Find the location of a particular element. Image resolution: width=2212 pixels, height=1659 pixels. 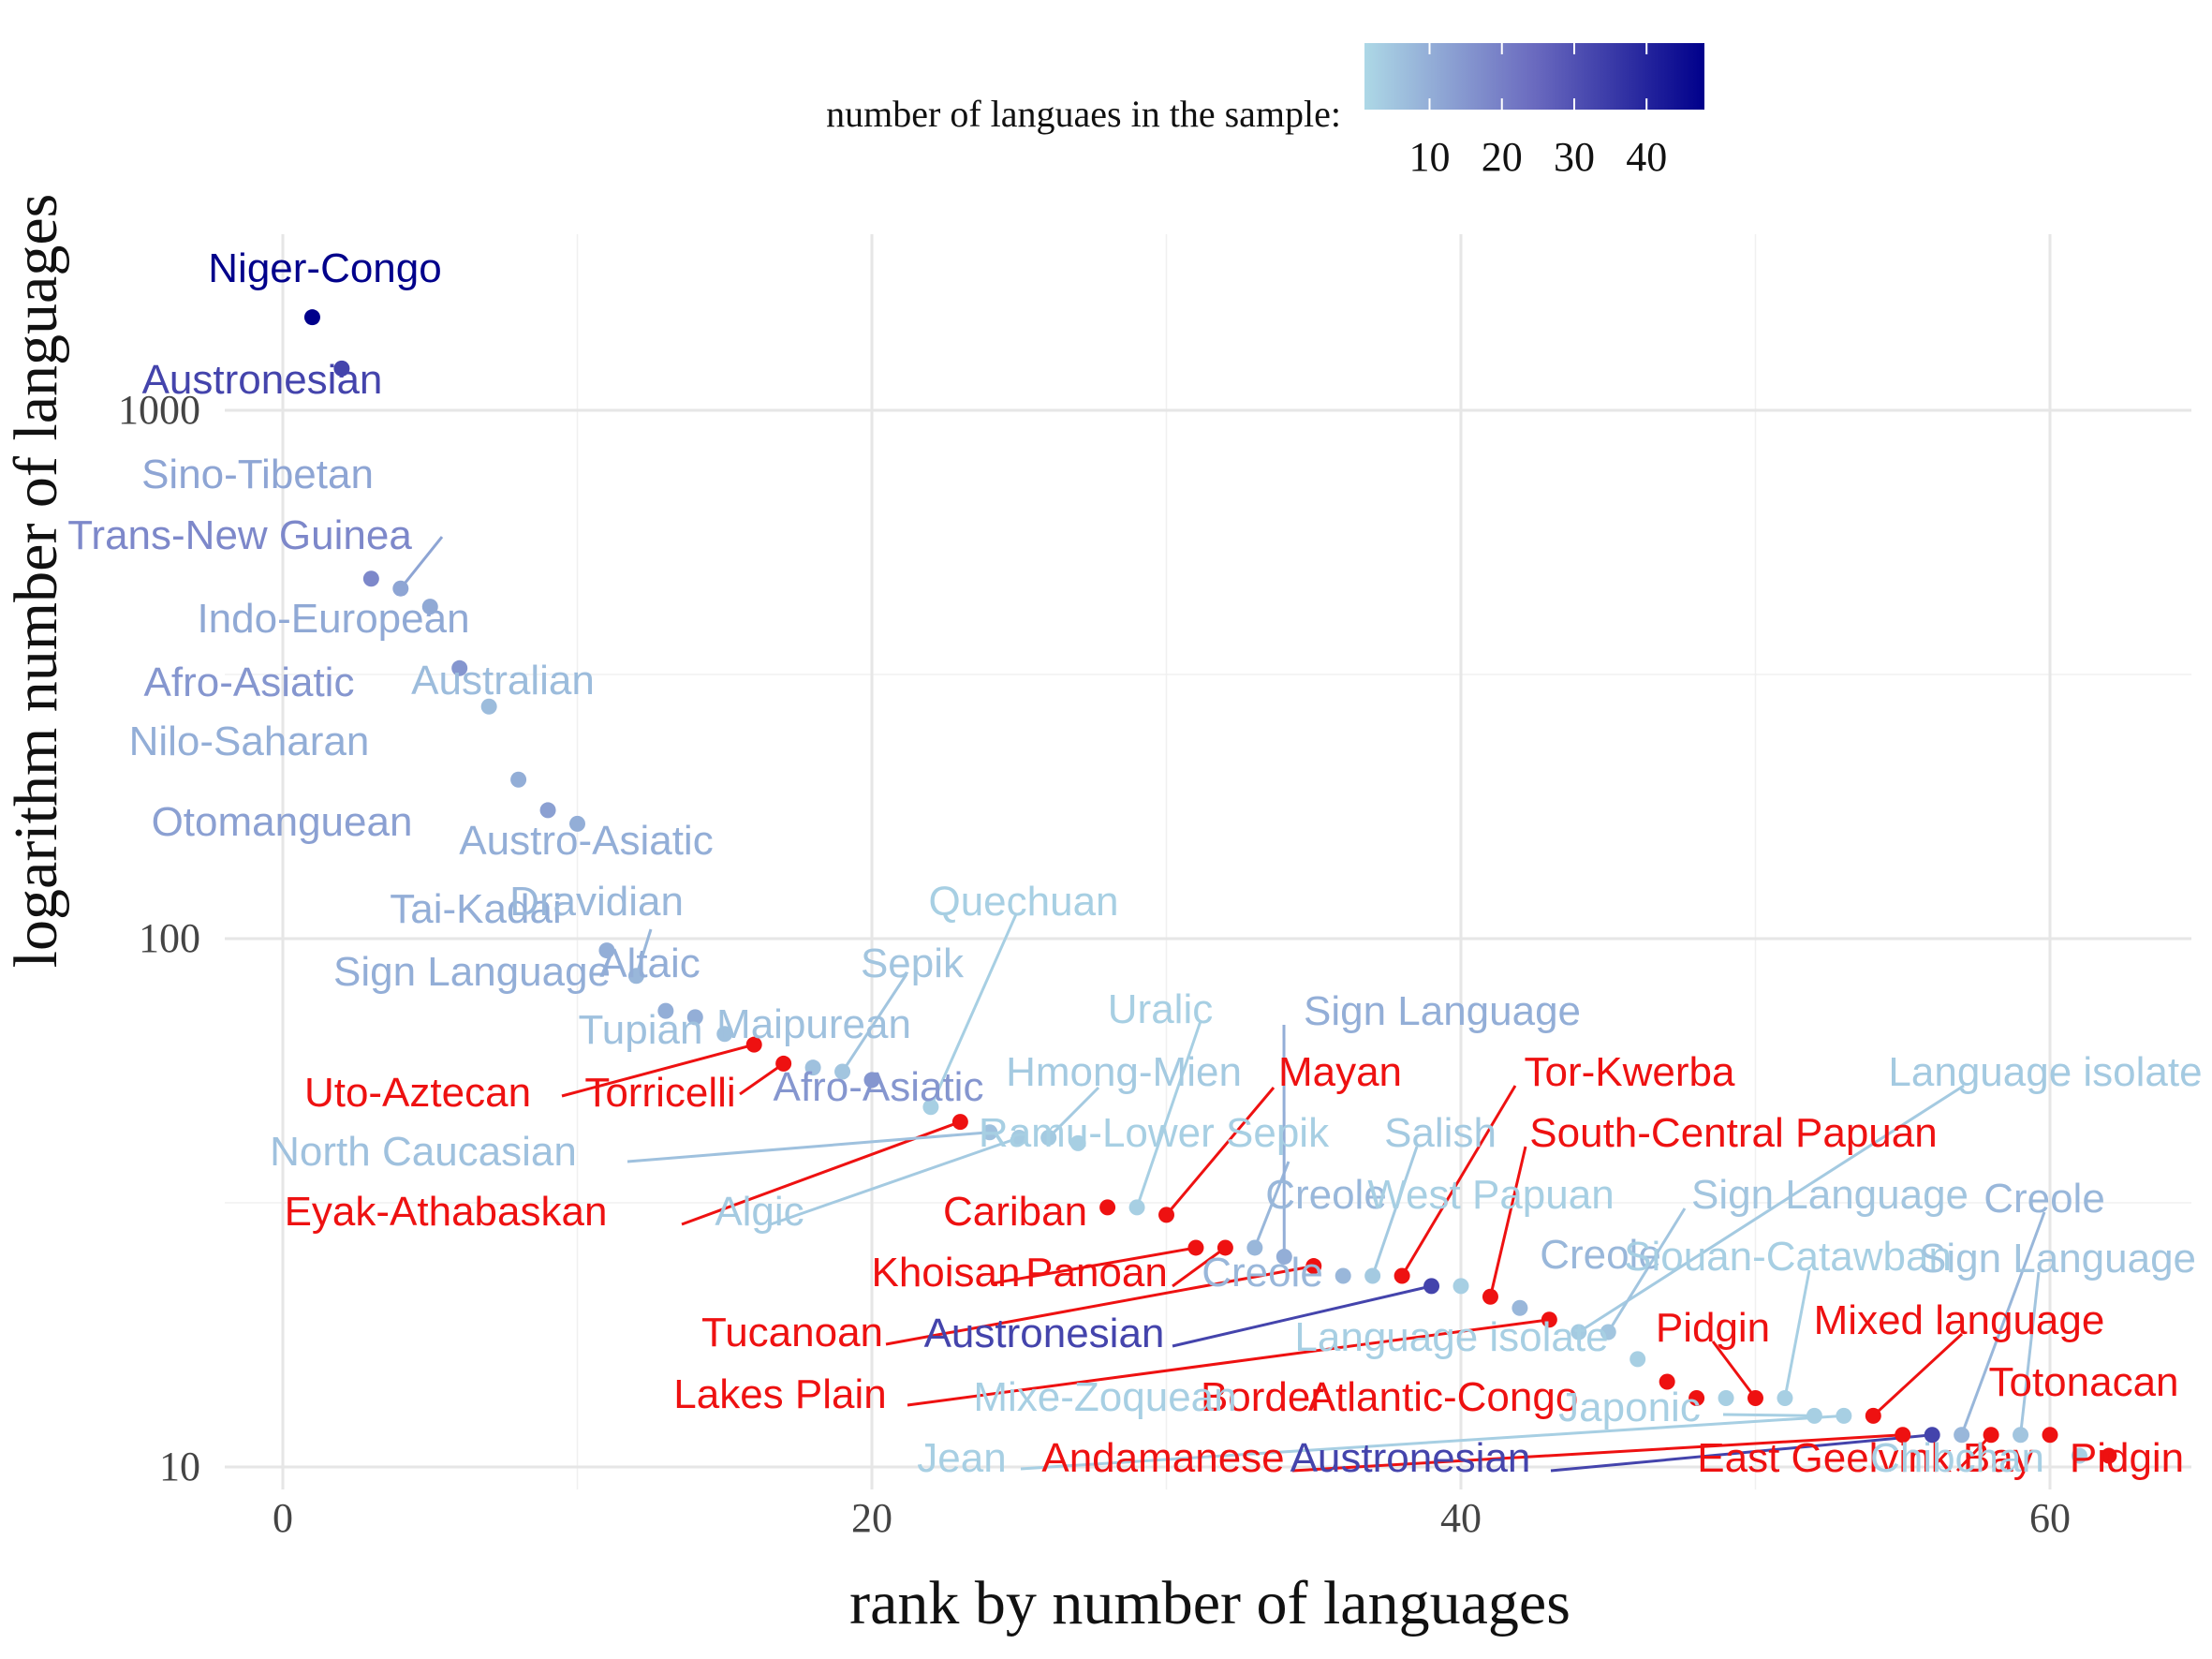

x-tick-label: 20 is located at coordinates (871, 1518).